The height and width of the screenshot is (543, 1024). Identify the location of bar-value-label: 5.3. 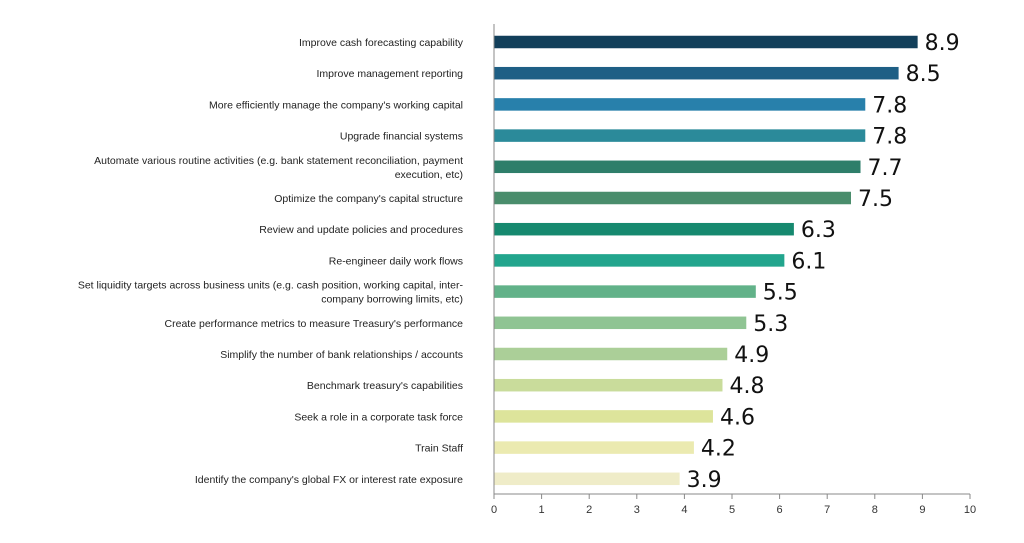
(770, 324).